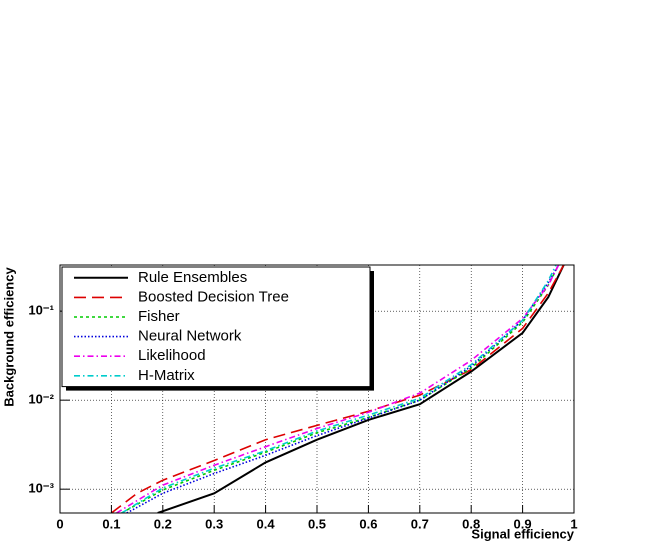 Image resolution: width=654 pixels, height=545 pixels. I want to click on legend-box, so click(216, 327).